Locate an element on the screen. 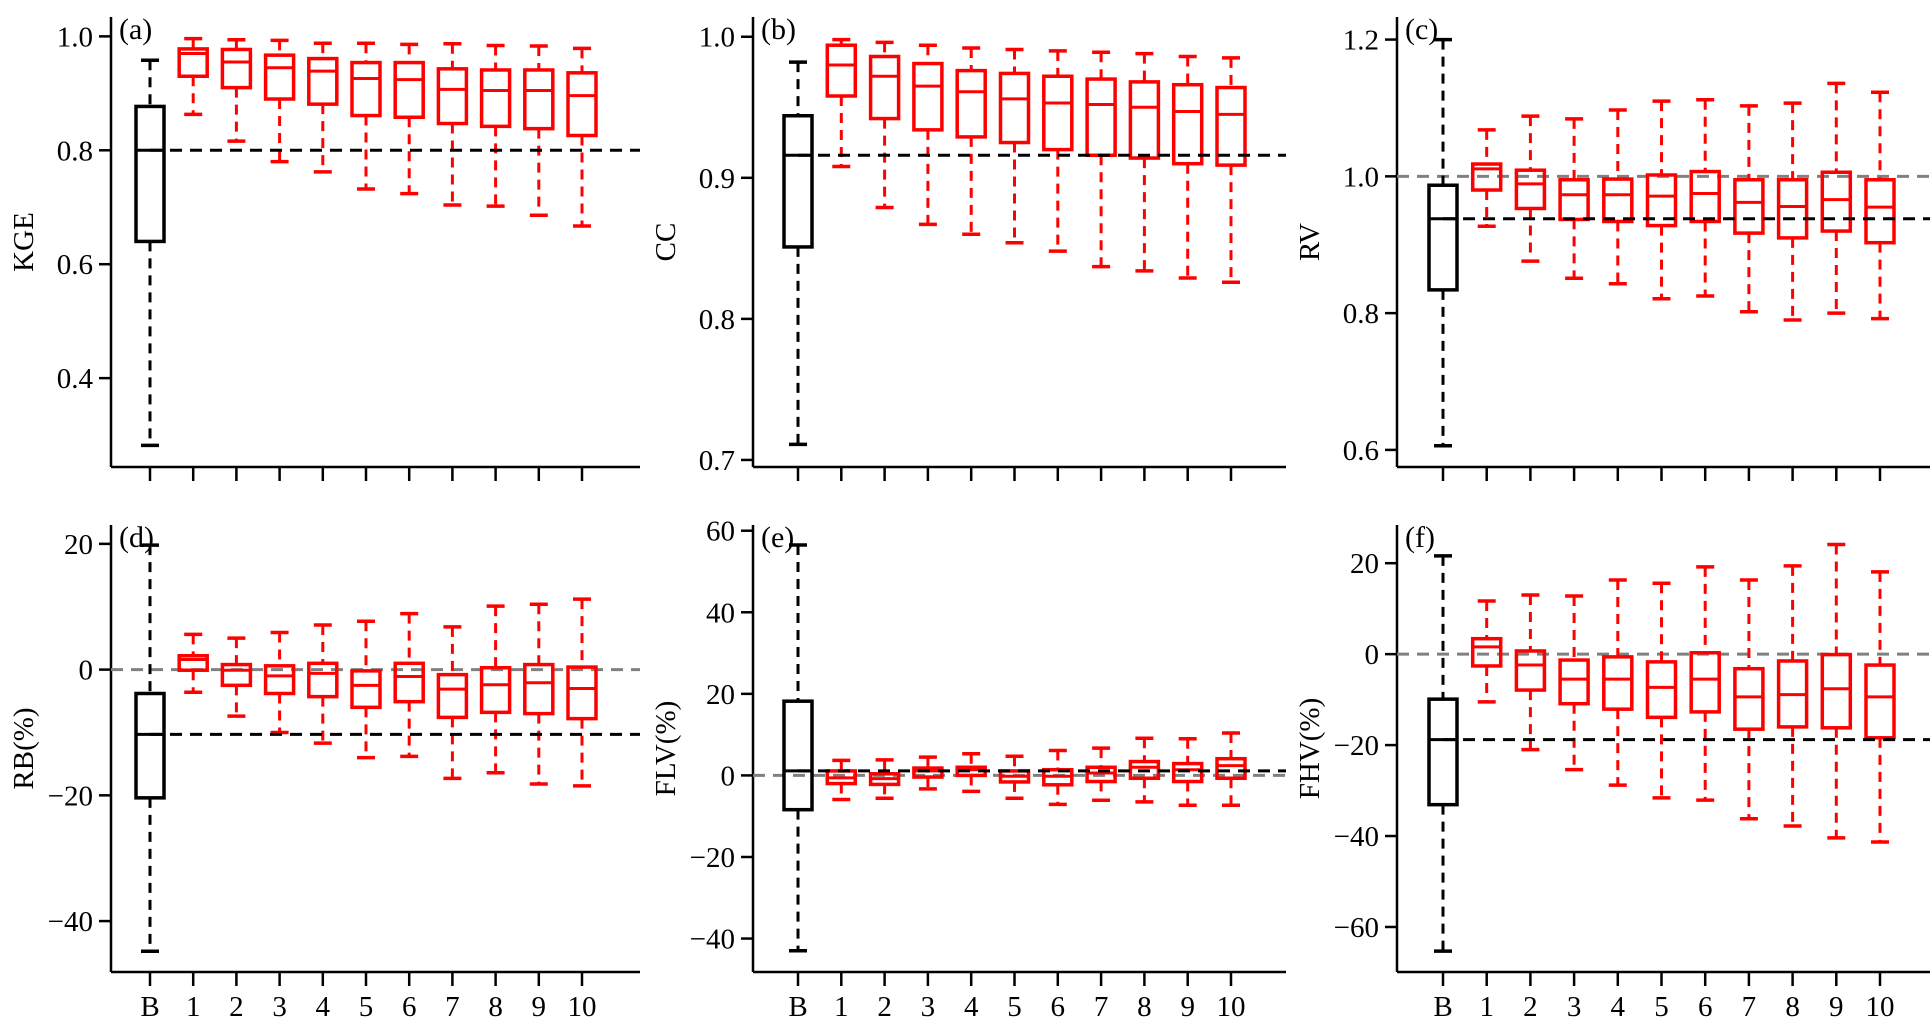 This screenshot has height=1020, width=1930. y-axis-label: KGE is located at coordinates (24, 242).